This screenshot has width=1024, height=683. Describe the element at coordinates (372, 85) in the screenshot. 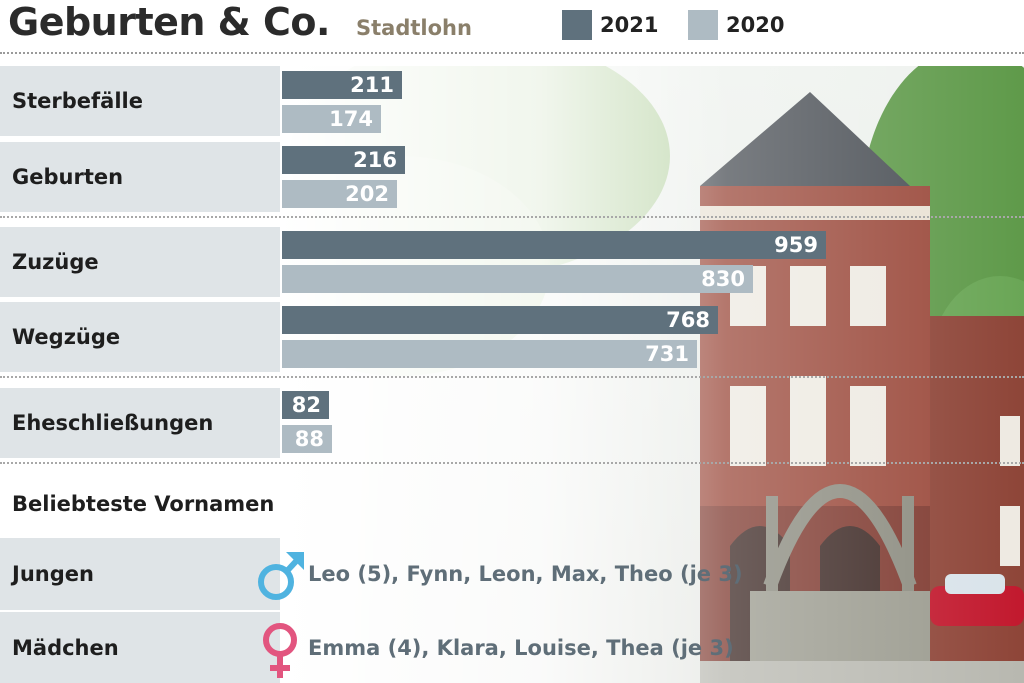

I see `bar-value-label: 211` at that location.